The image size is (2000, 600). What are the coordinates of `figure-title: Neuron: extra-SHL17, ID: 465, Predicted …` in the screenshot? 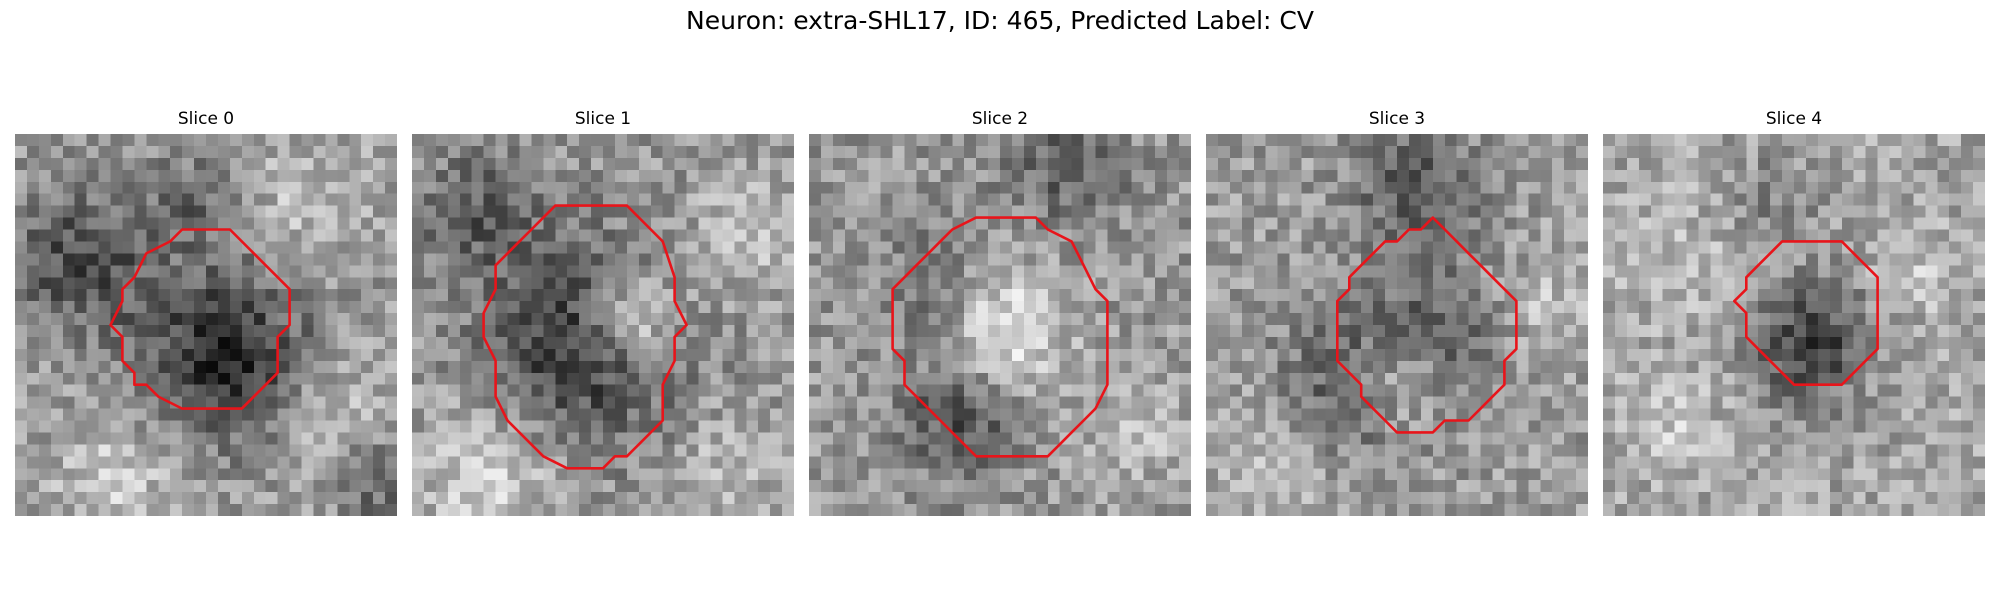 It's located at (1000, 20).